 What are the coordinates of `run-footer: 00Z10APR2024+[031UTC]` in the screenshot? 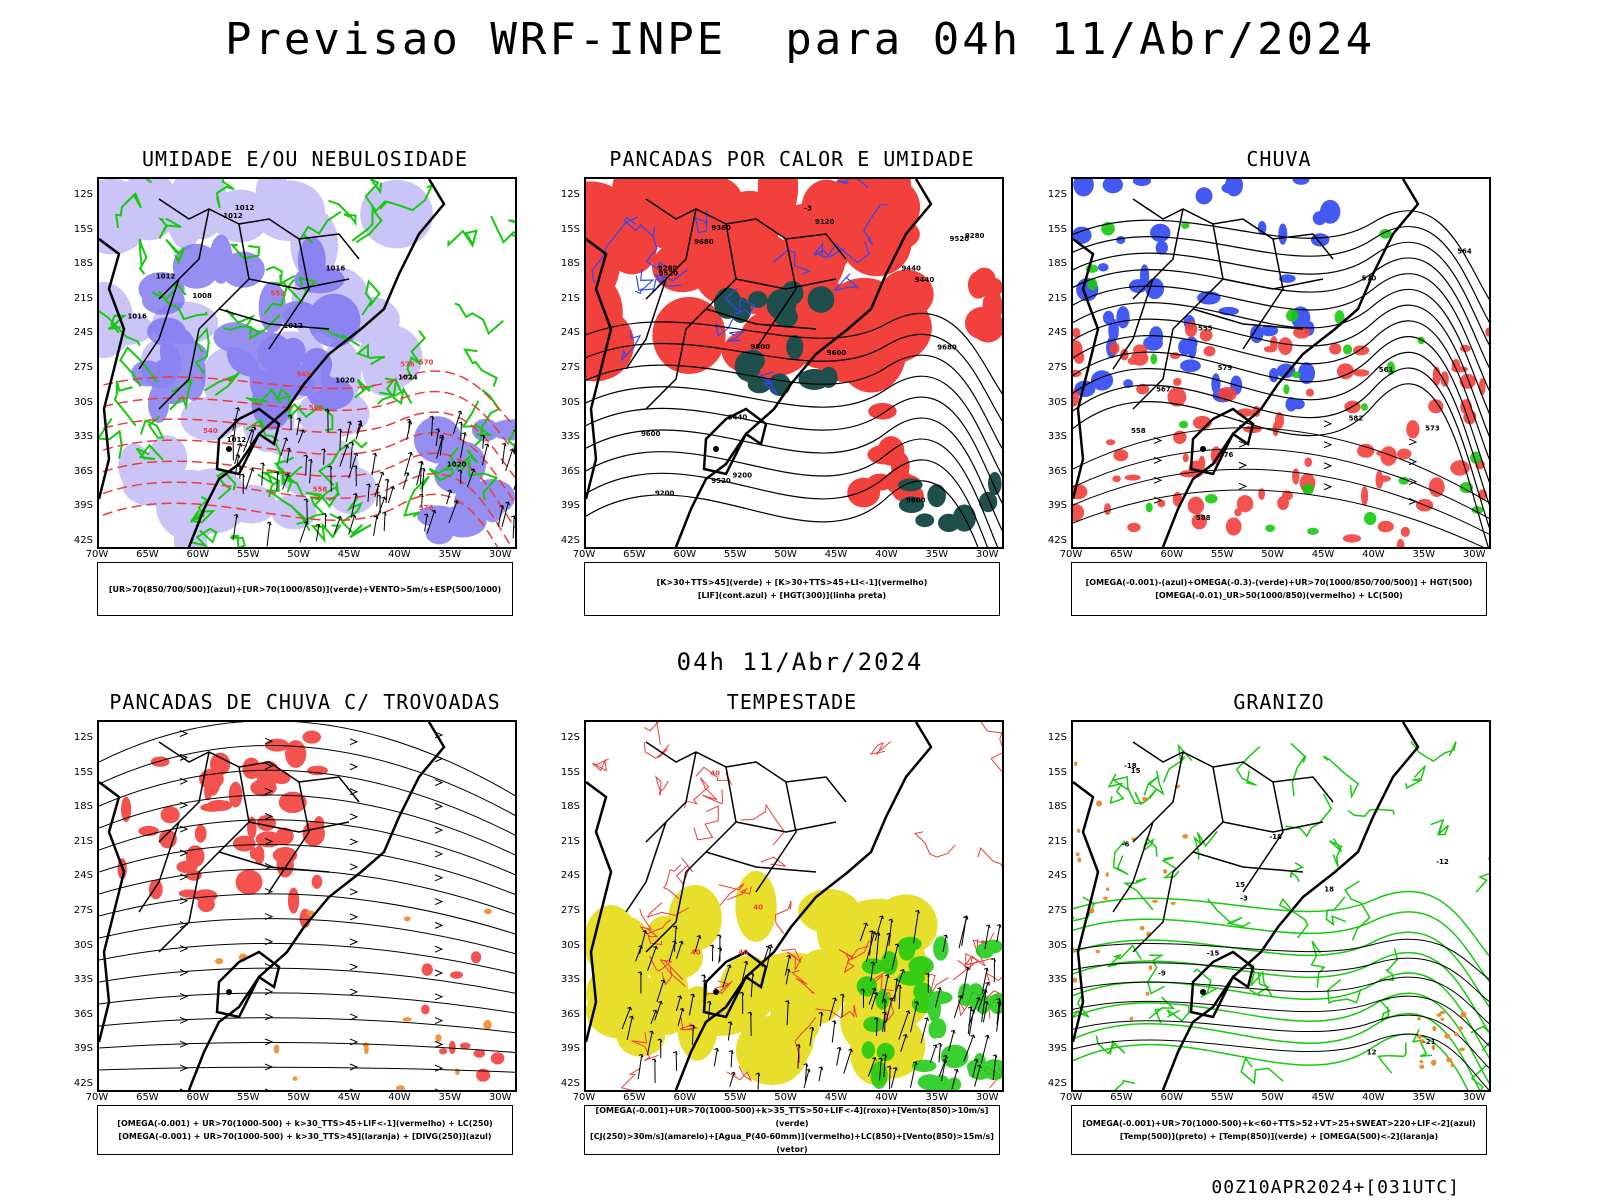 It's located at (1335, 1187).